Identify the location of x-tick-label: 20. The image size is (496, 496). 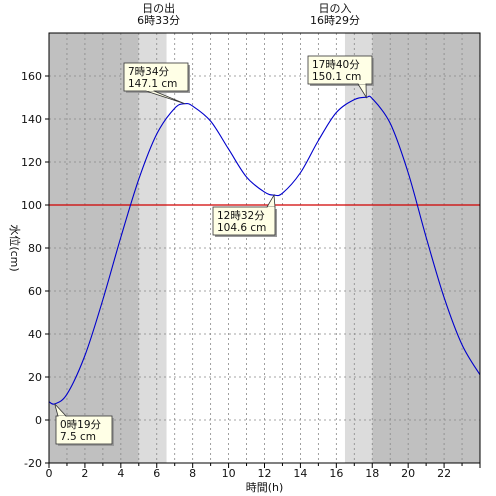
(408, 473).